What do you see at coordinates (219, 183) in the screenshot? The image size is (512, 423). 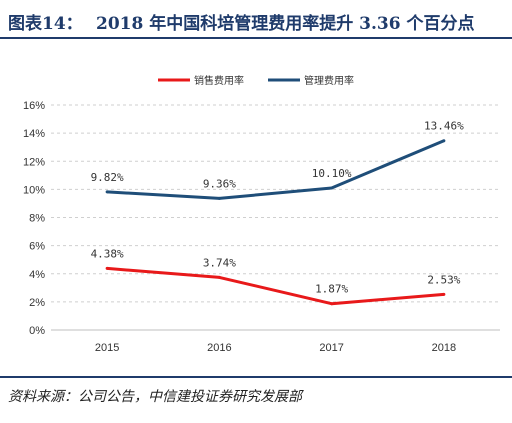 I see `data-label: 9.36%` at bounding box center [219, 183].